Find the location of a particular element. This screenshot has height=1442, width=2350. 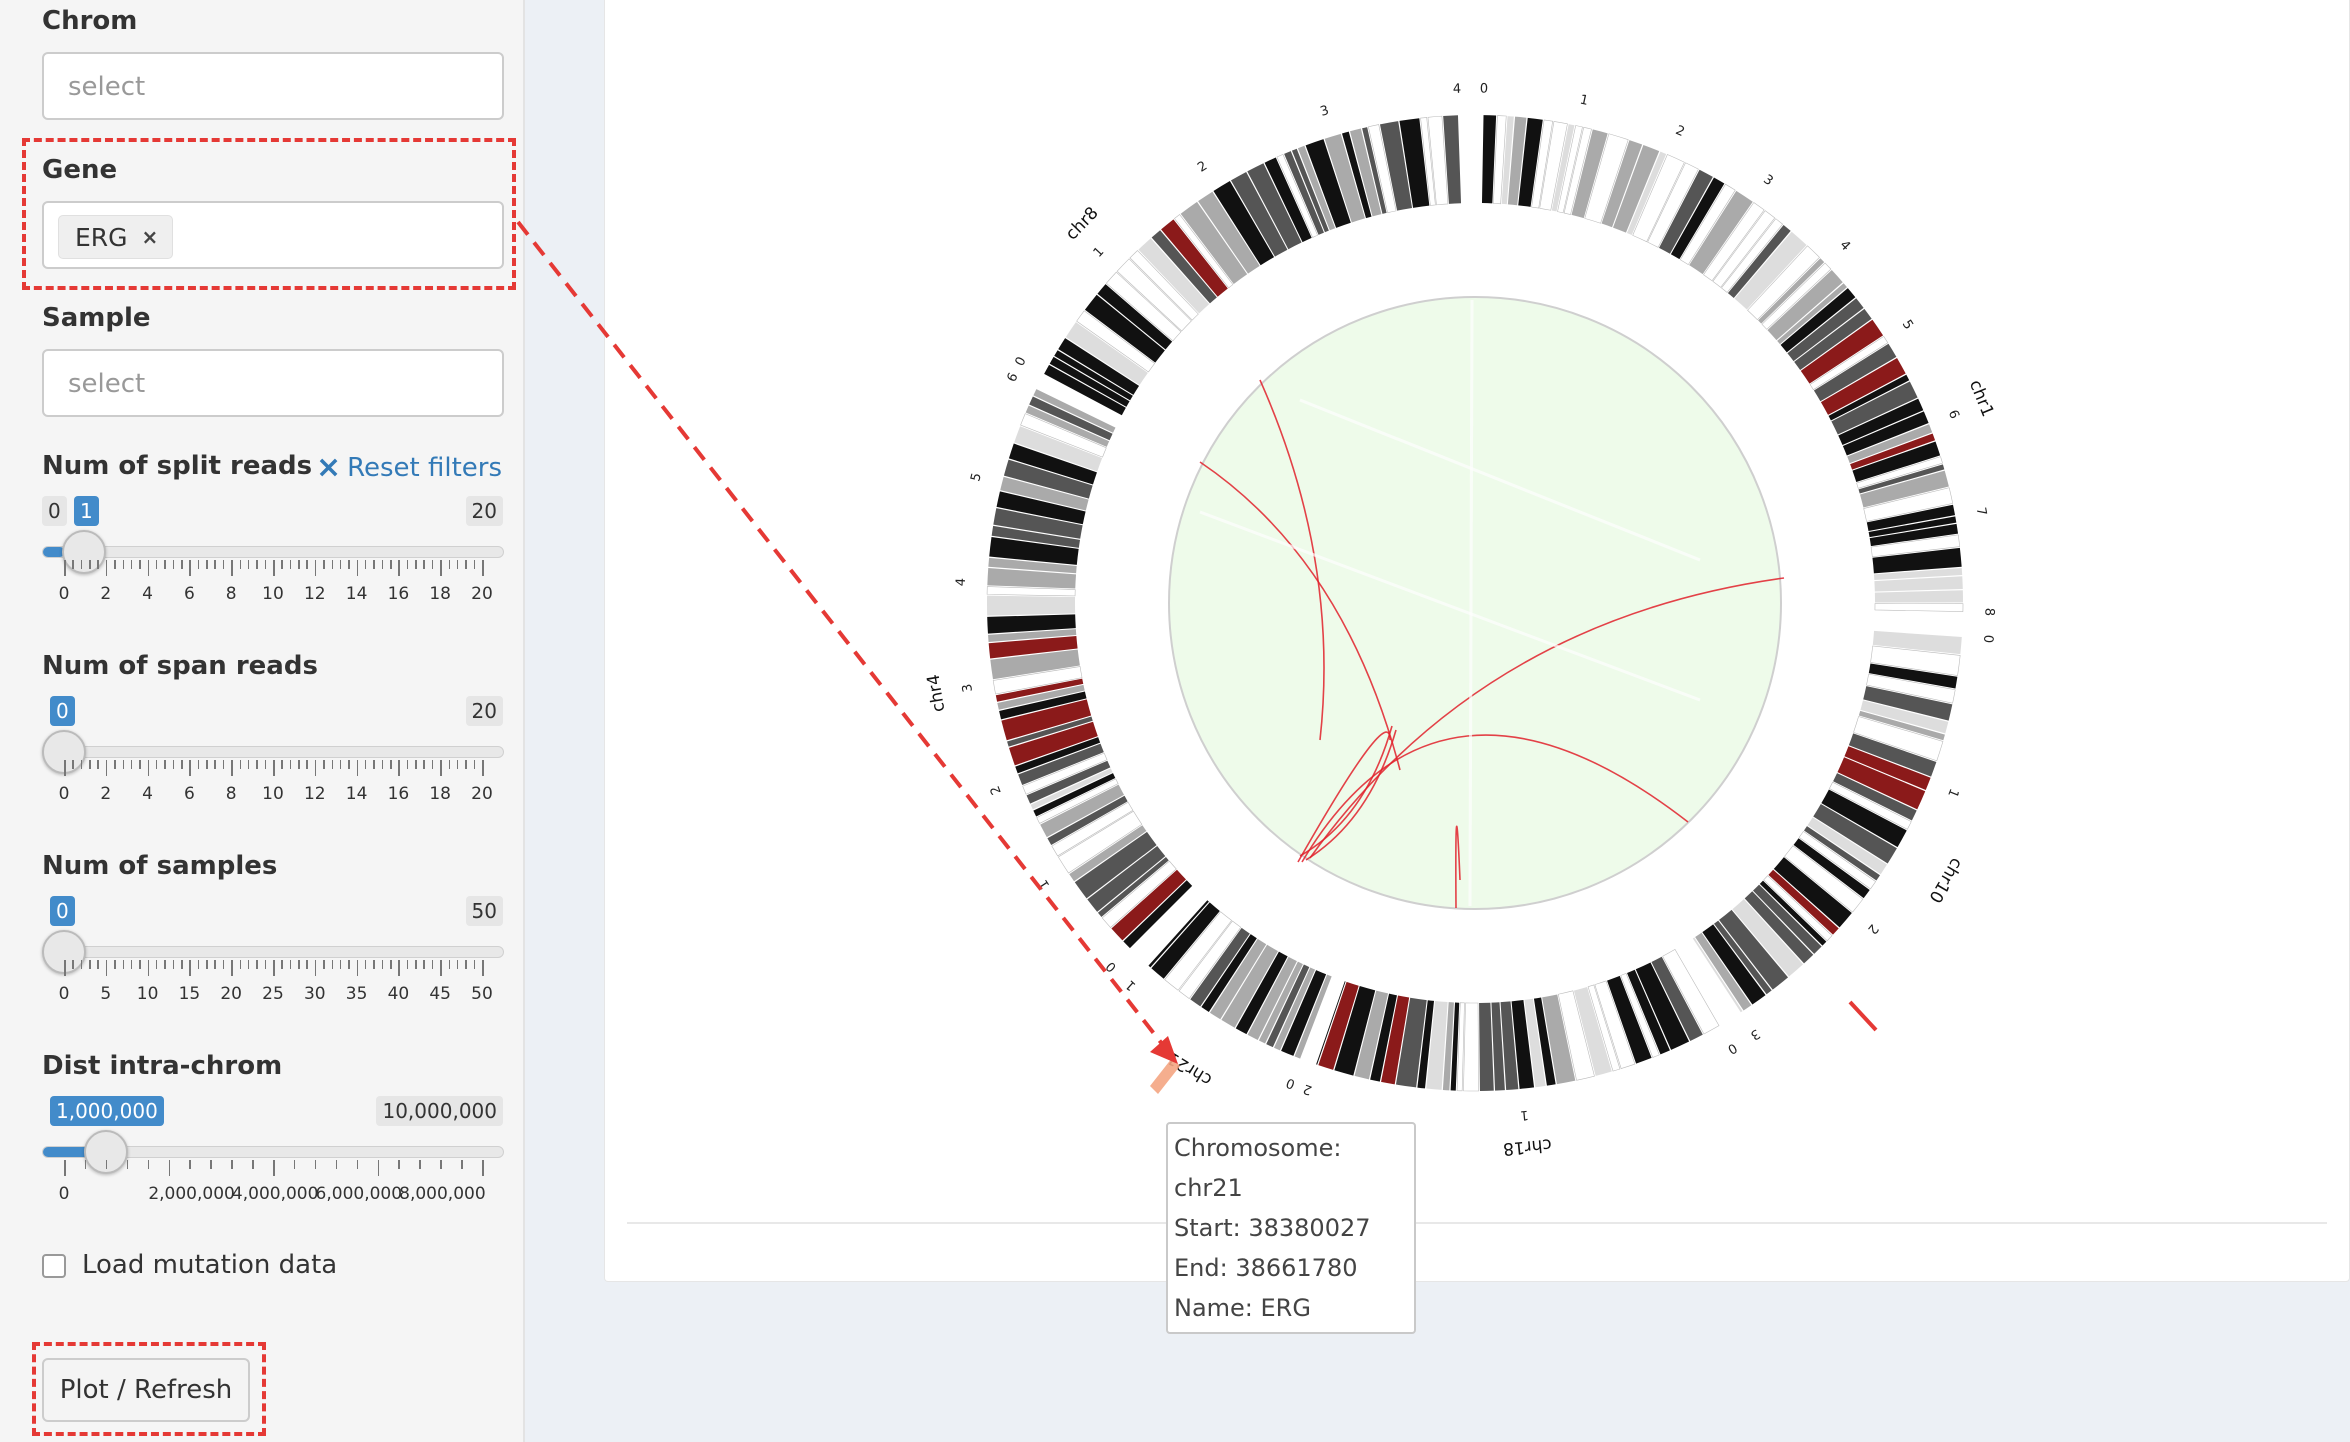

chromosome-tick-label: 7 is located at coordinates (1981, 511).